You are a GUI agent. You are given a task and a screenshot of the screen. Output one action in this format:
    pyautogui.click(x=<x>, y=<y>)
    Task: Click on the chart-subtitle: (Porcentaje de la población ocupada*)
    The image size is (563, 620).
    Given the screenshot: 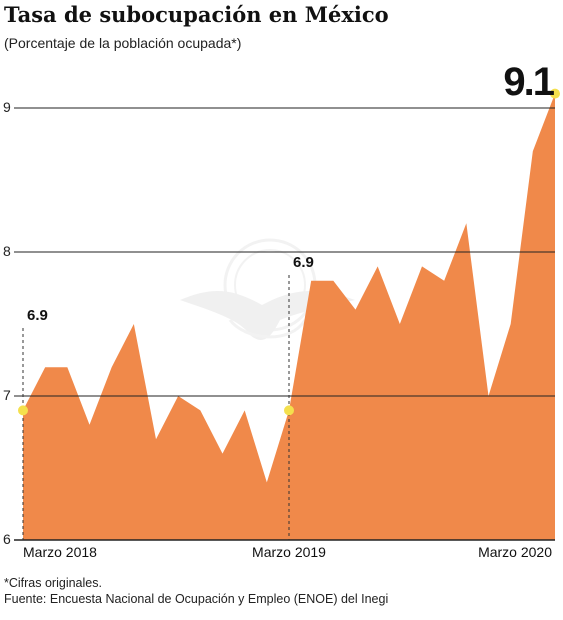 What is the action you would take?
    pyautogui.click(x=123, y=43)
    